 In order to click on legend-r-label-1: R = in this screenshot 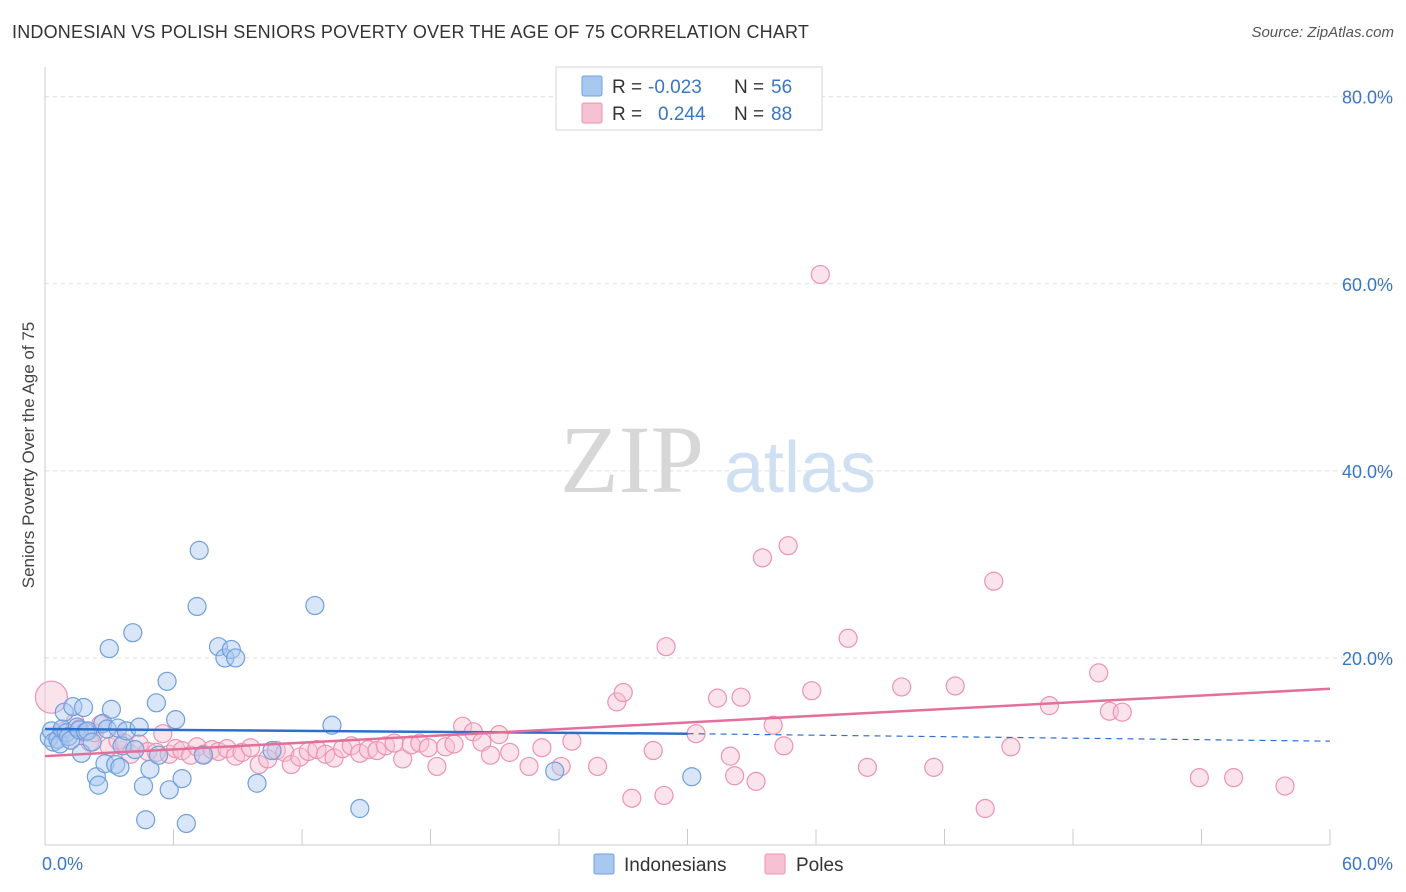, I will do `click(627, 87)`.